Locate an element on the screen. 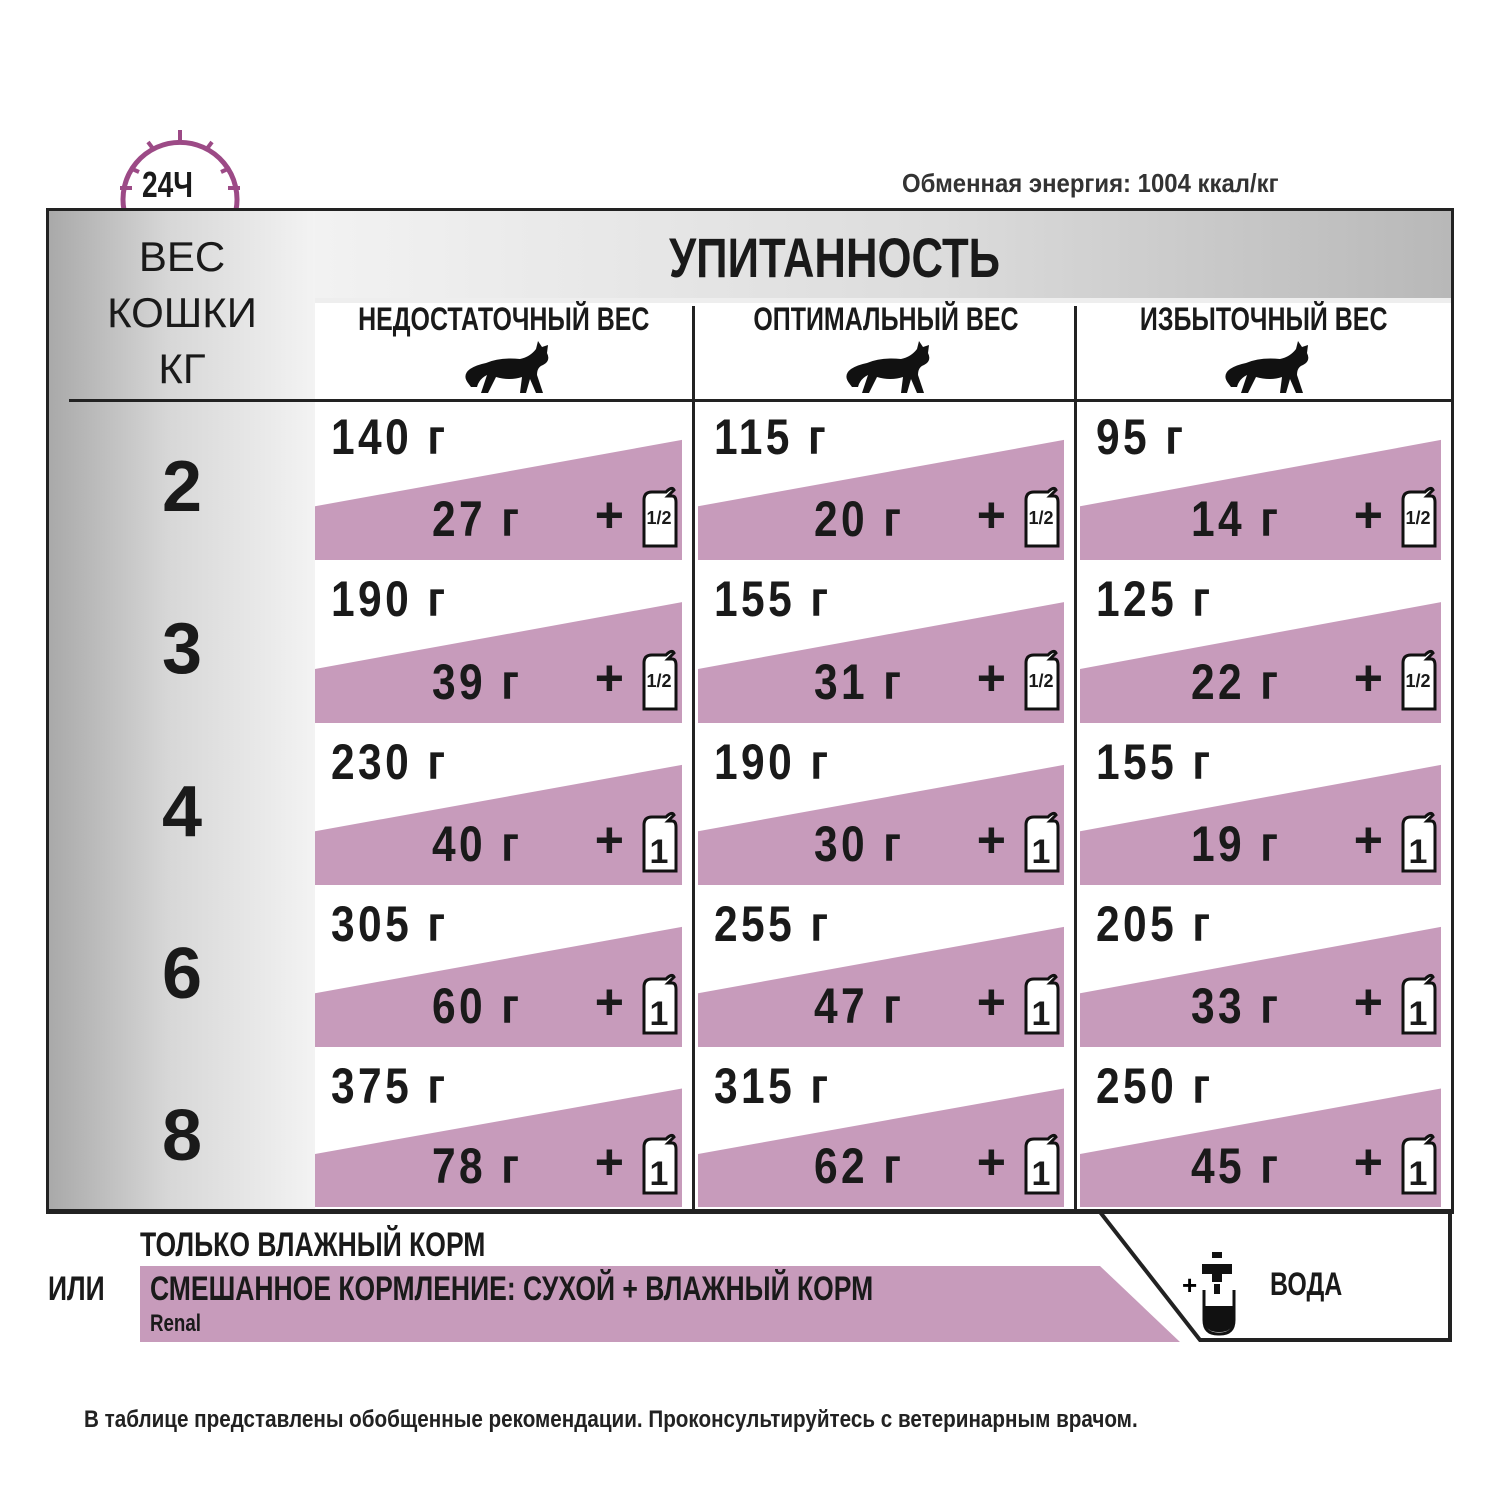 This screenshot has height=1500, width=1500. clock-label: 24Ч is located at coordinates (167, 184).